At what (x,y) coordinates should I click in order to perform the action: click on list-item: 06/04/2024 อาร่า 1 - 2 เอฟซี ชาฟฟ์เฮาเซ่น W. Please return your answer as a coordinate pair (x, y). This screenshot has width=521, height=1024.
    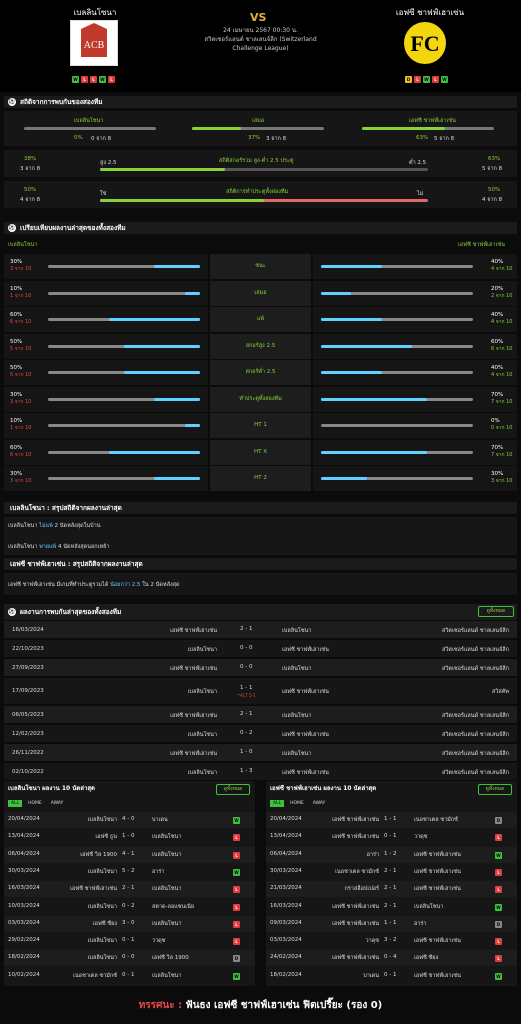
    Looking at the image, I should click on (391, 854).